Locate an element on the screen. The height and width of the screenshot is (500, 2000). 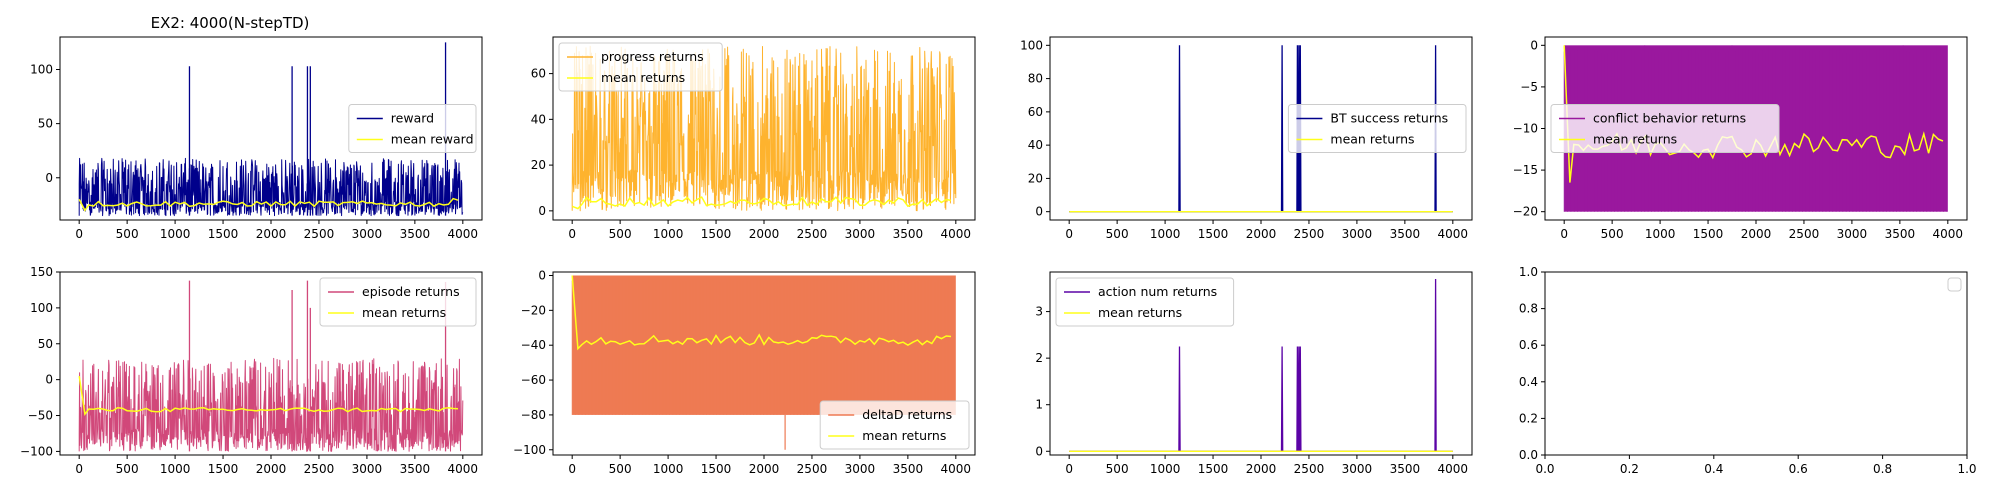
y-tick-label: −10 is located at coordinates (1525, 129).